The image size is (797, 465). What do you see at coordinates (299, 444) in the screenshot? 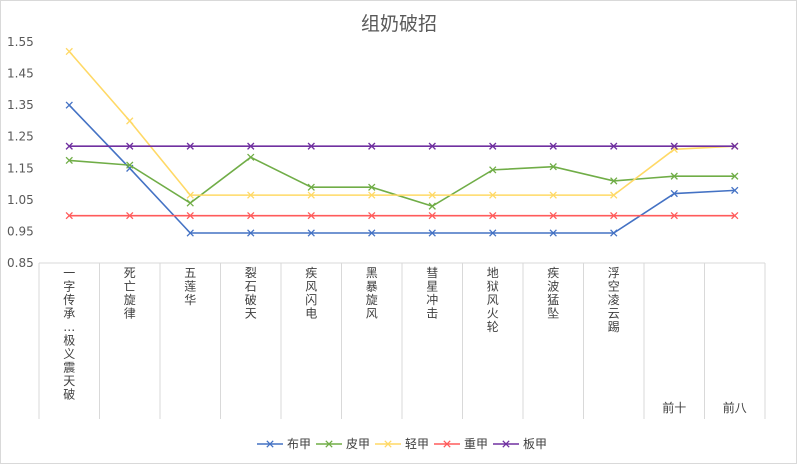
I see `legend-label: 布甲` at bounding box center [299, 444].